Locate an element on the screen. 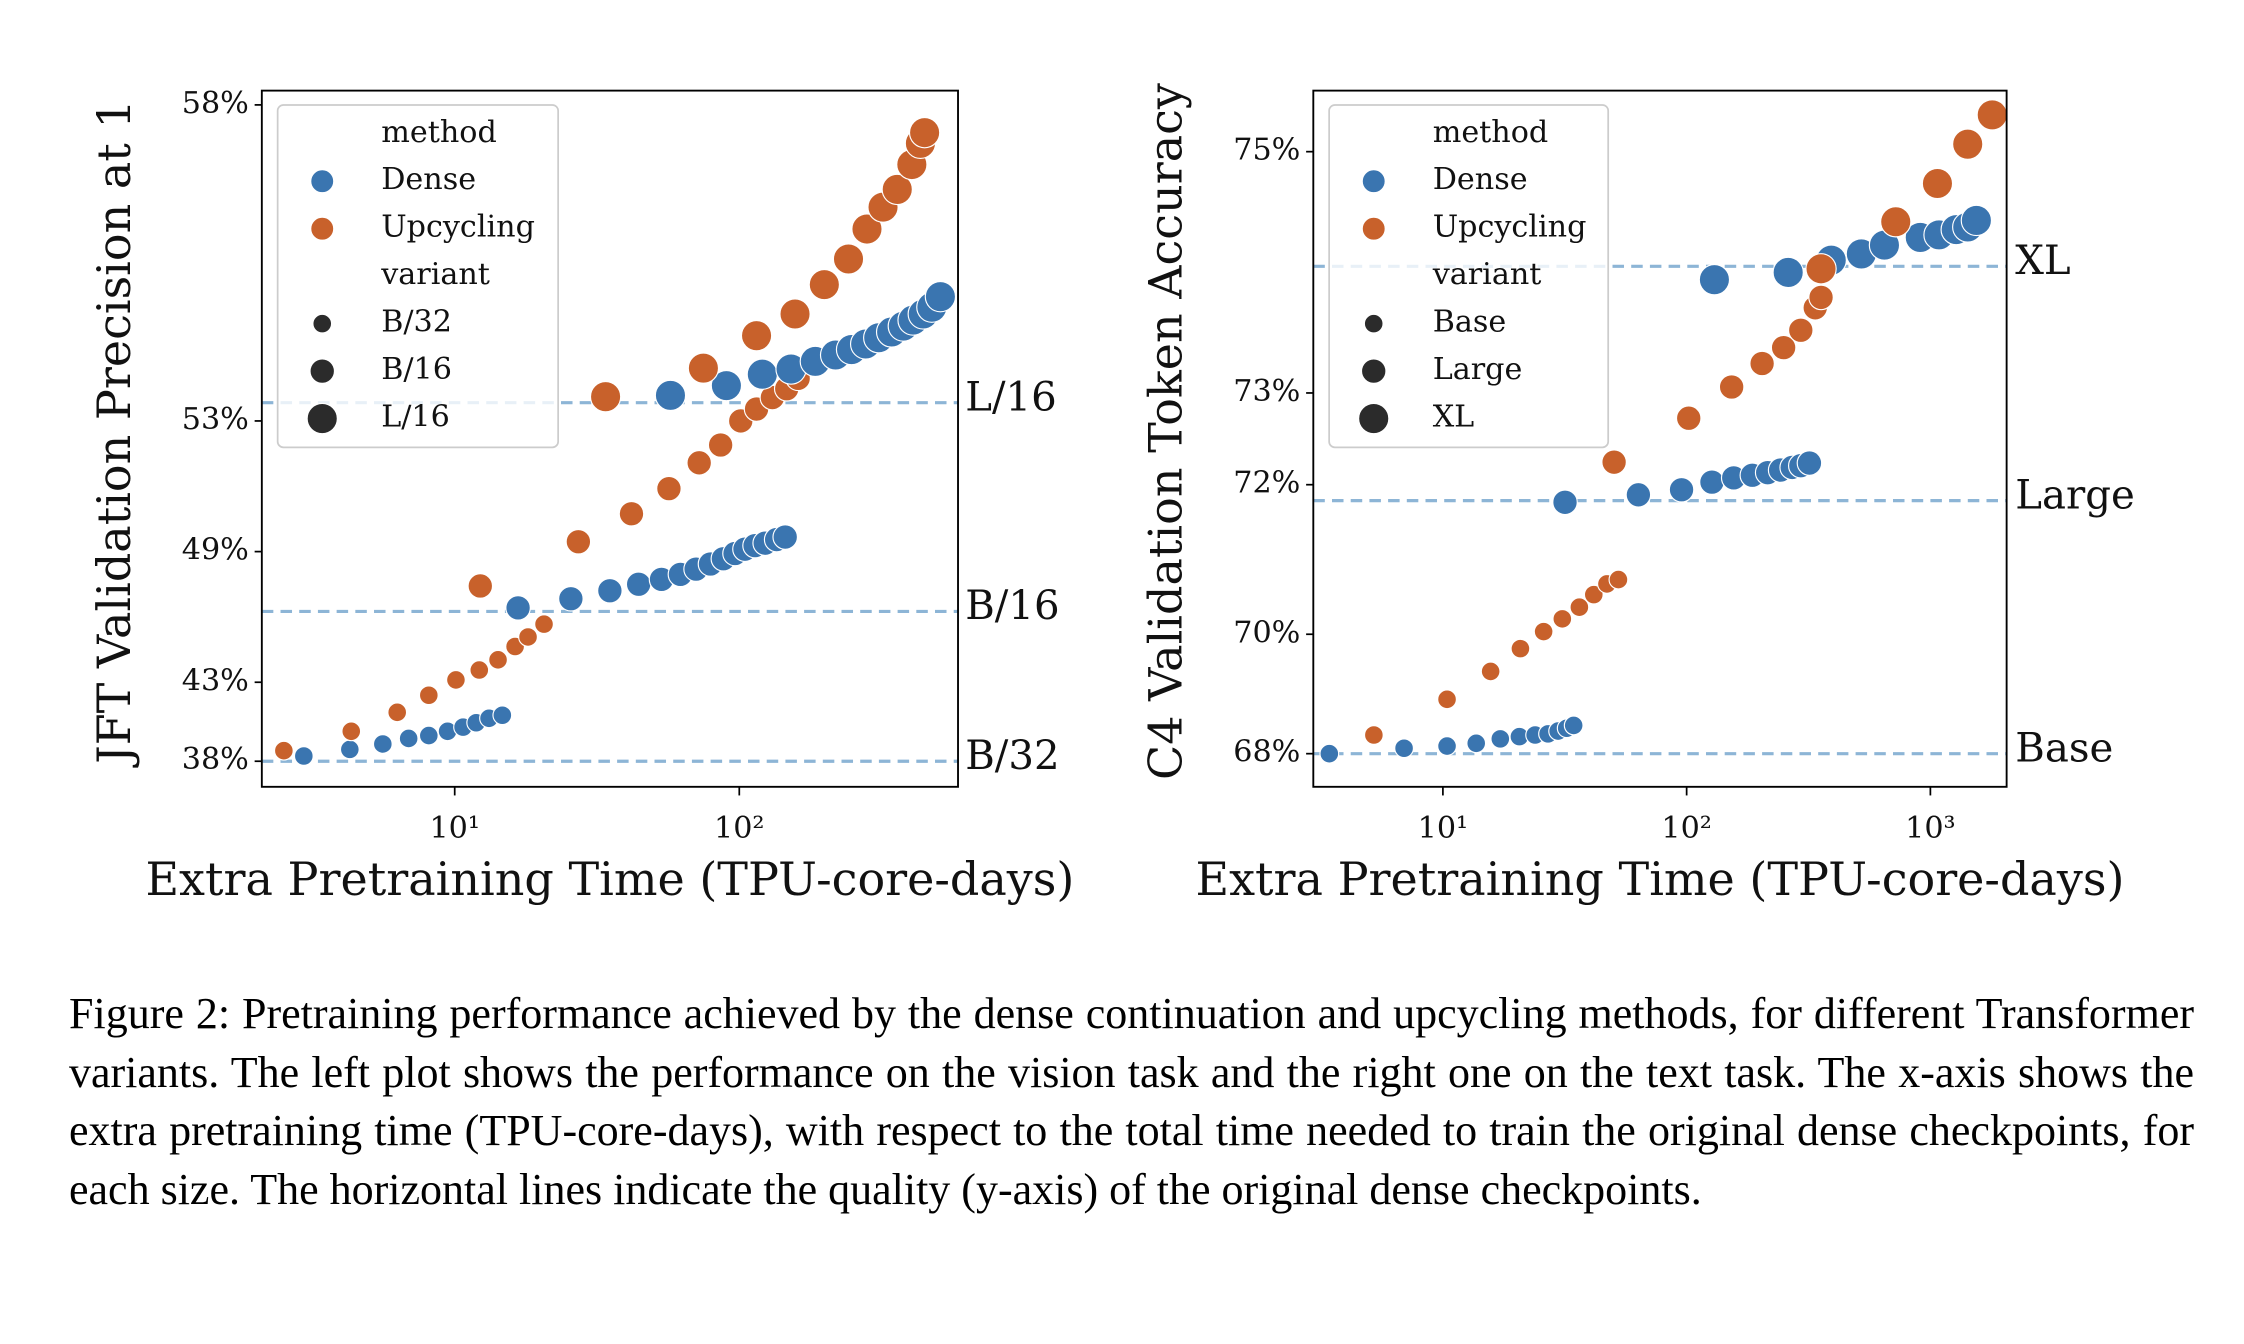 This screenshot has width=2244, height=1344. x-tick-label: 10¹ is located at coordinates (454, 828).